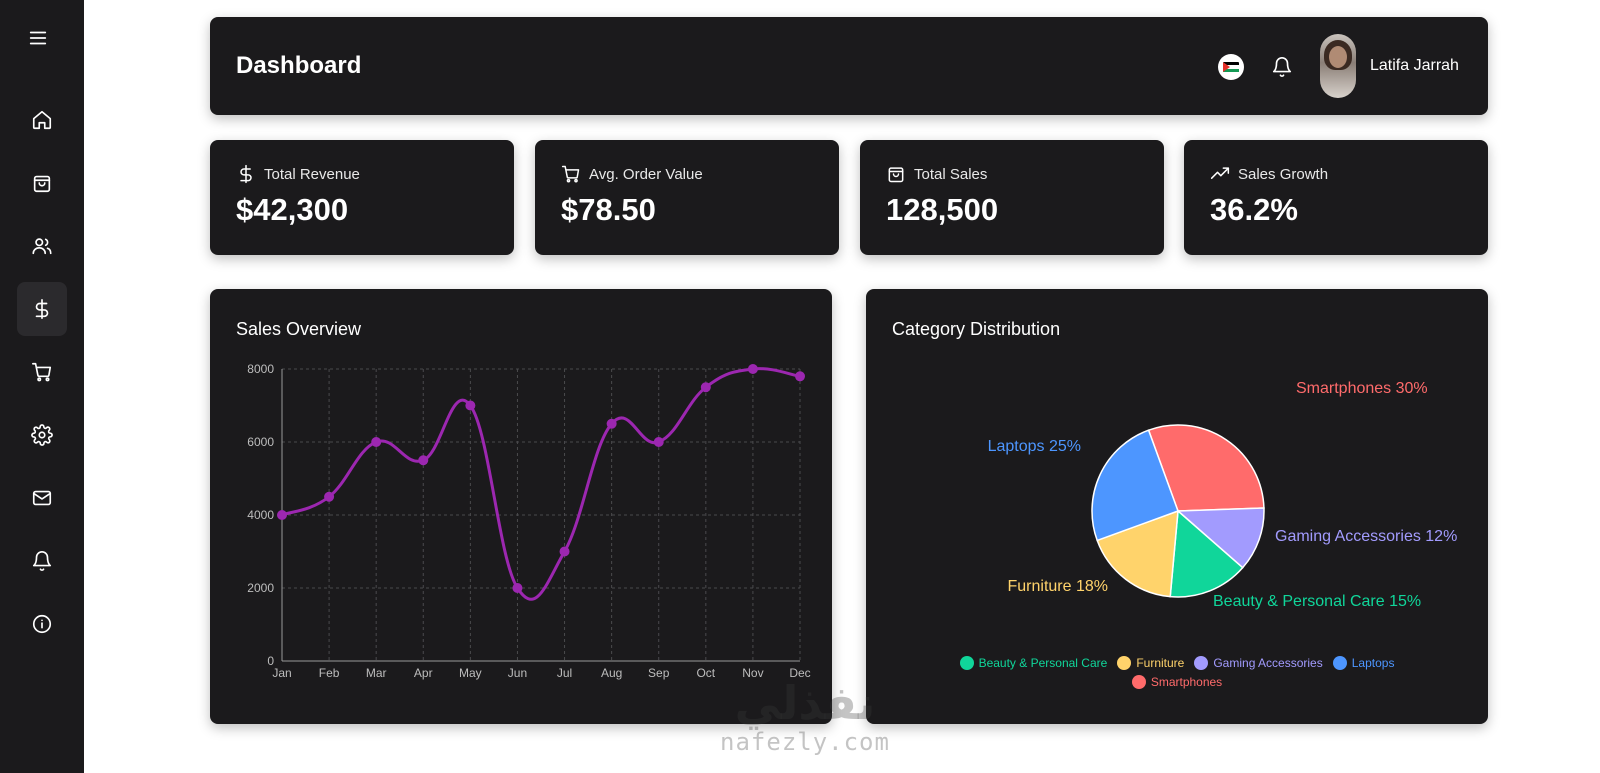 This screenshot has height=773, width=1600. Describe the element at coordinates (1254, 209) in the screenshot. I see `stat-value: 36.2%` at that location.